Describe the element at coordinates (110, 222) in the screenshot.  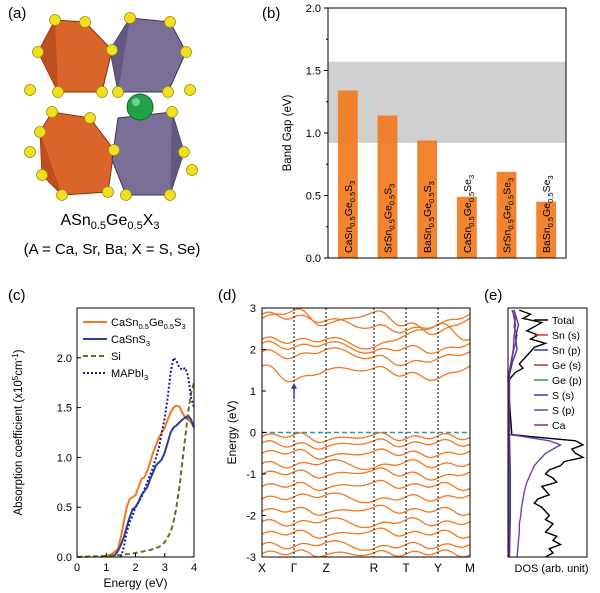
I see `formula: ASn0.5Ge0.5X3` at that location.